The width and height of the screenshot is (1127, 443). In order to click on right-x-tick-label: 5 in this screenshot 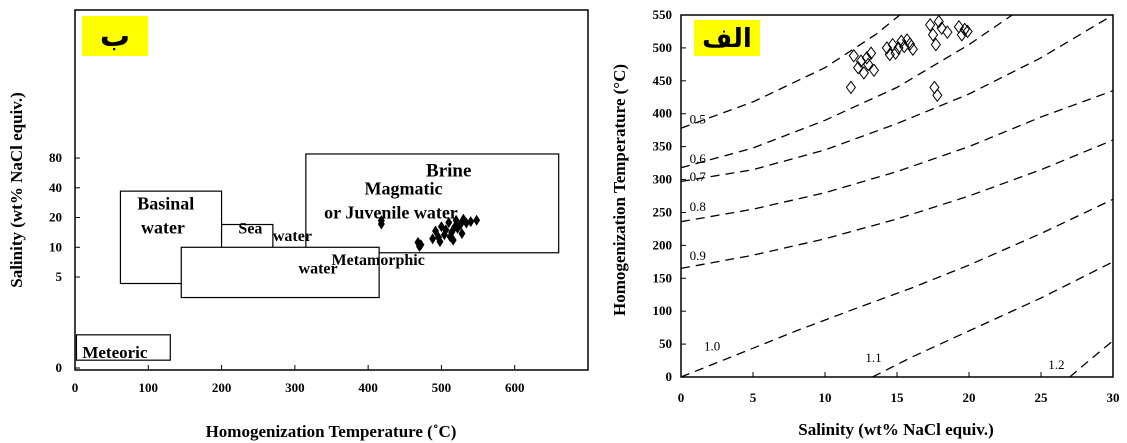, I will do `click(753, 397)`.